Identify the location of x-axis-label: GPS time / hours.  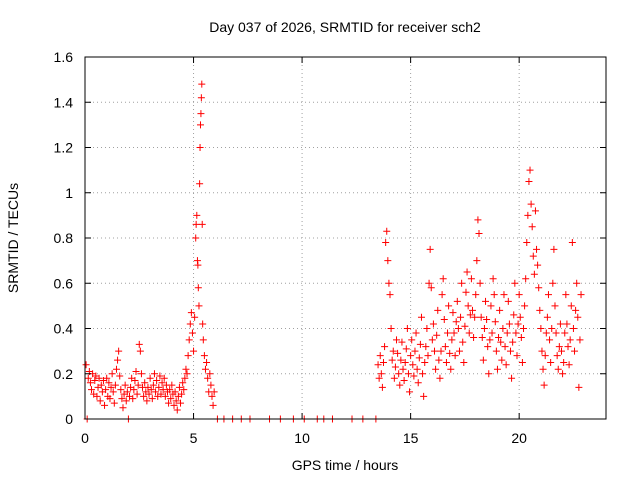
(345, 465).